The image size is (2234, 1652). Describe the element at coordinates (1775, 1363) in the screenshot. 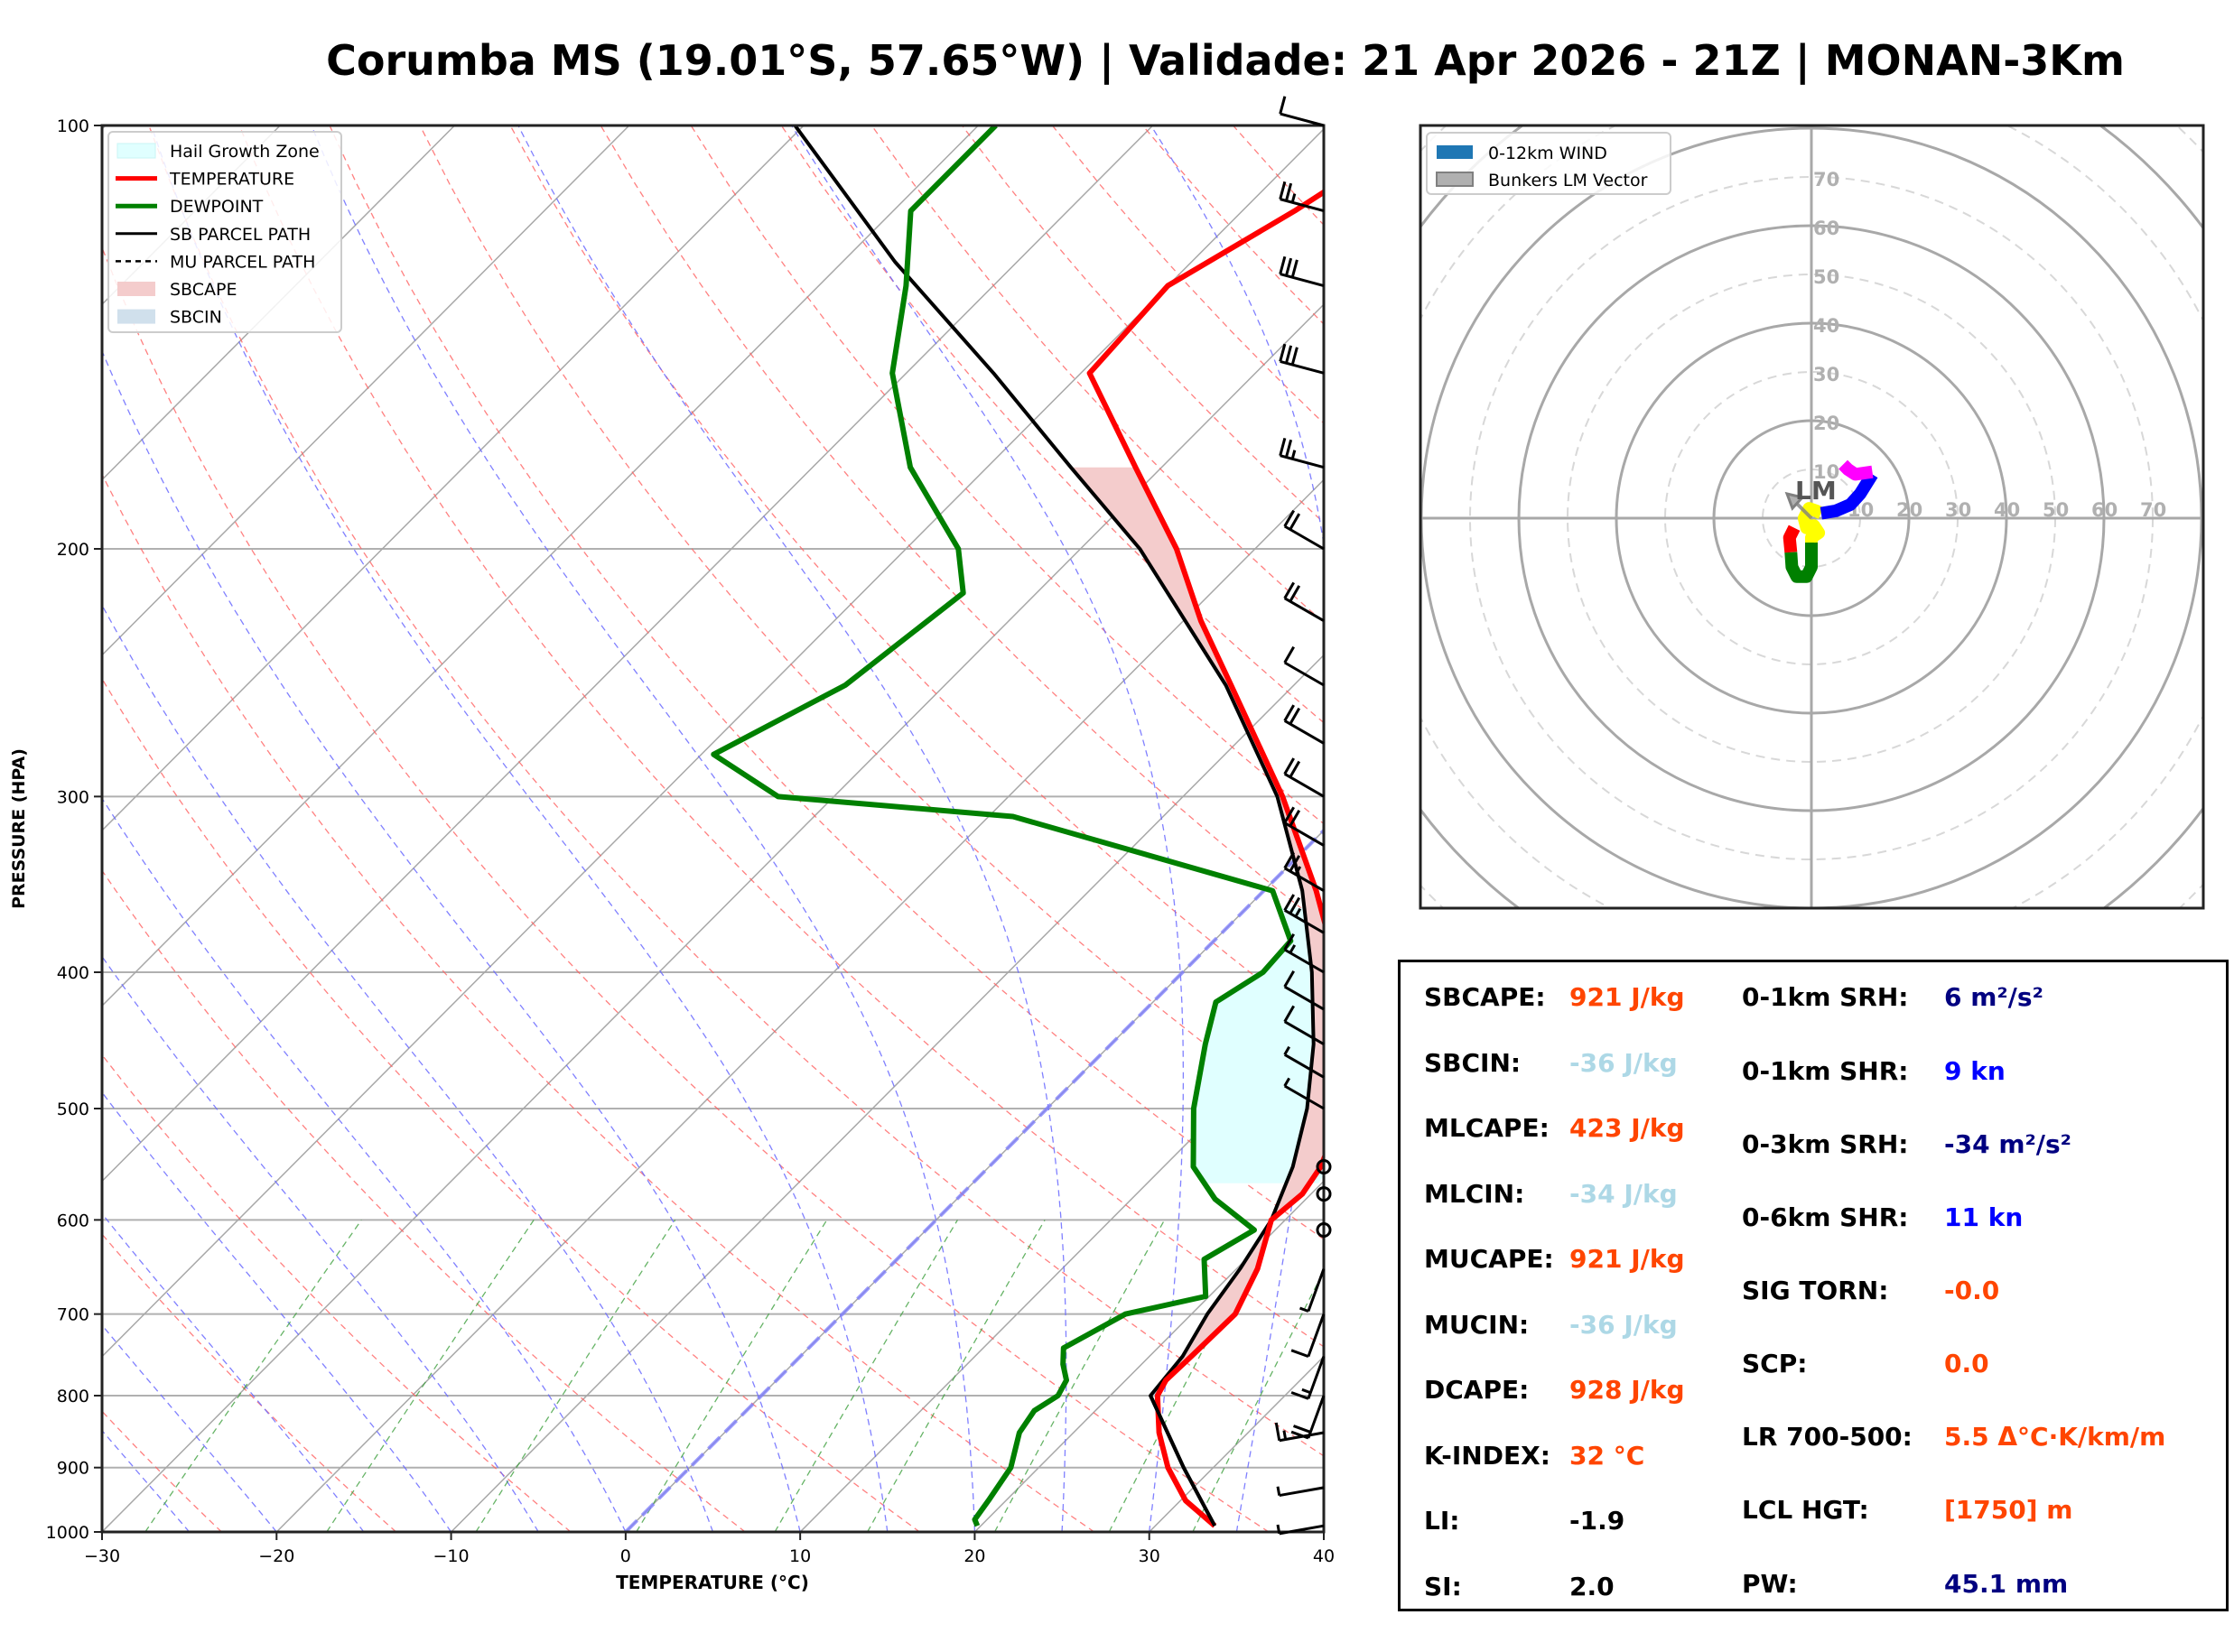

I see `param-label: SCP:` at that location.